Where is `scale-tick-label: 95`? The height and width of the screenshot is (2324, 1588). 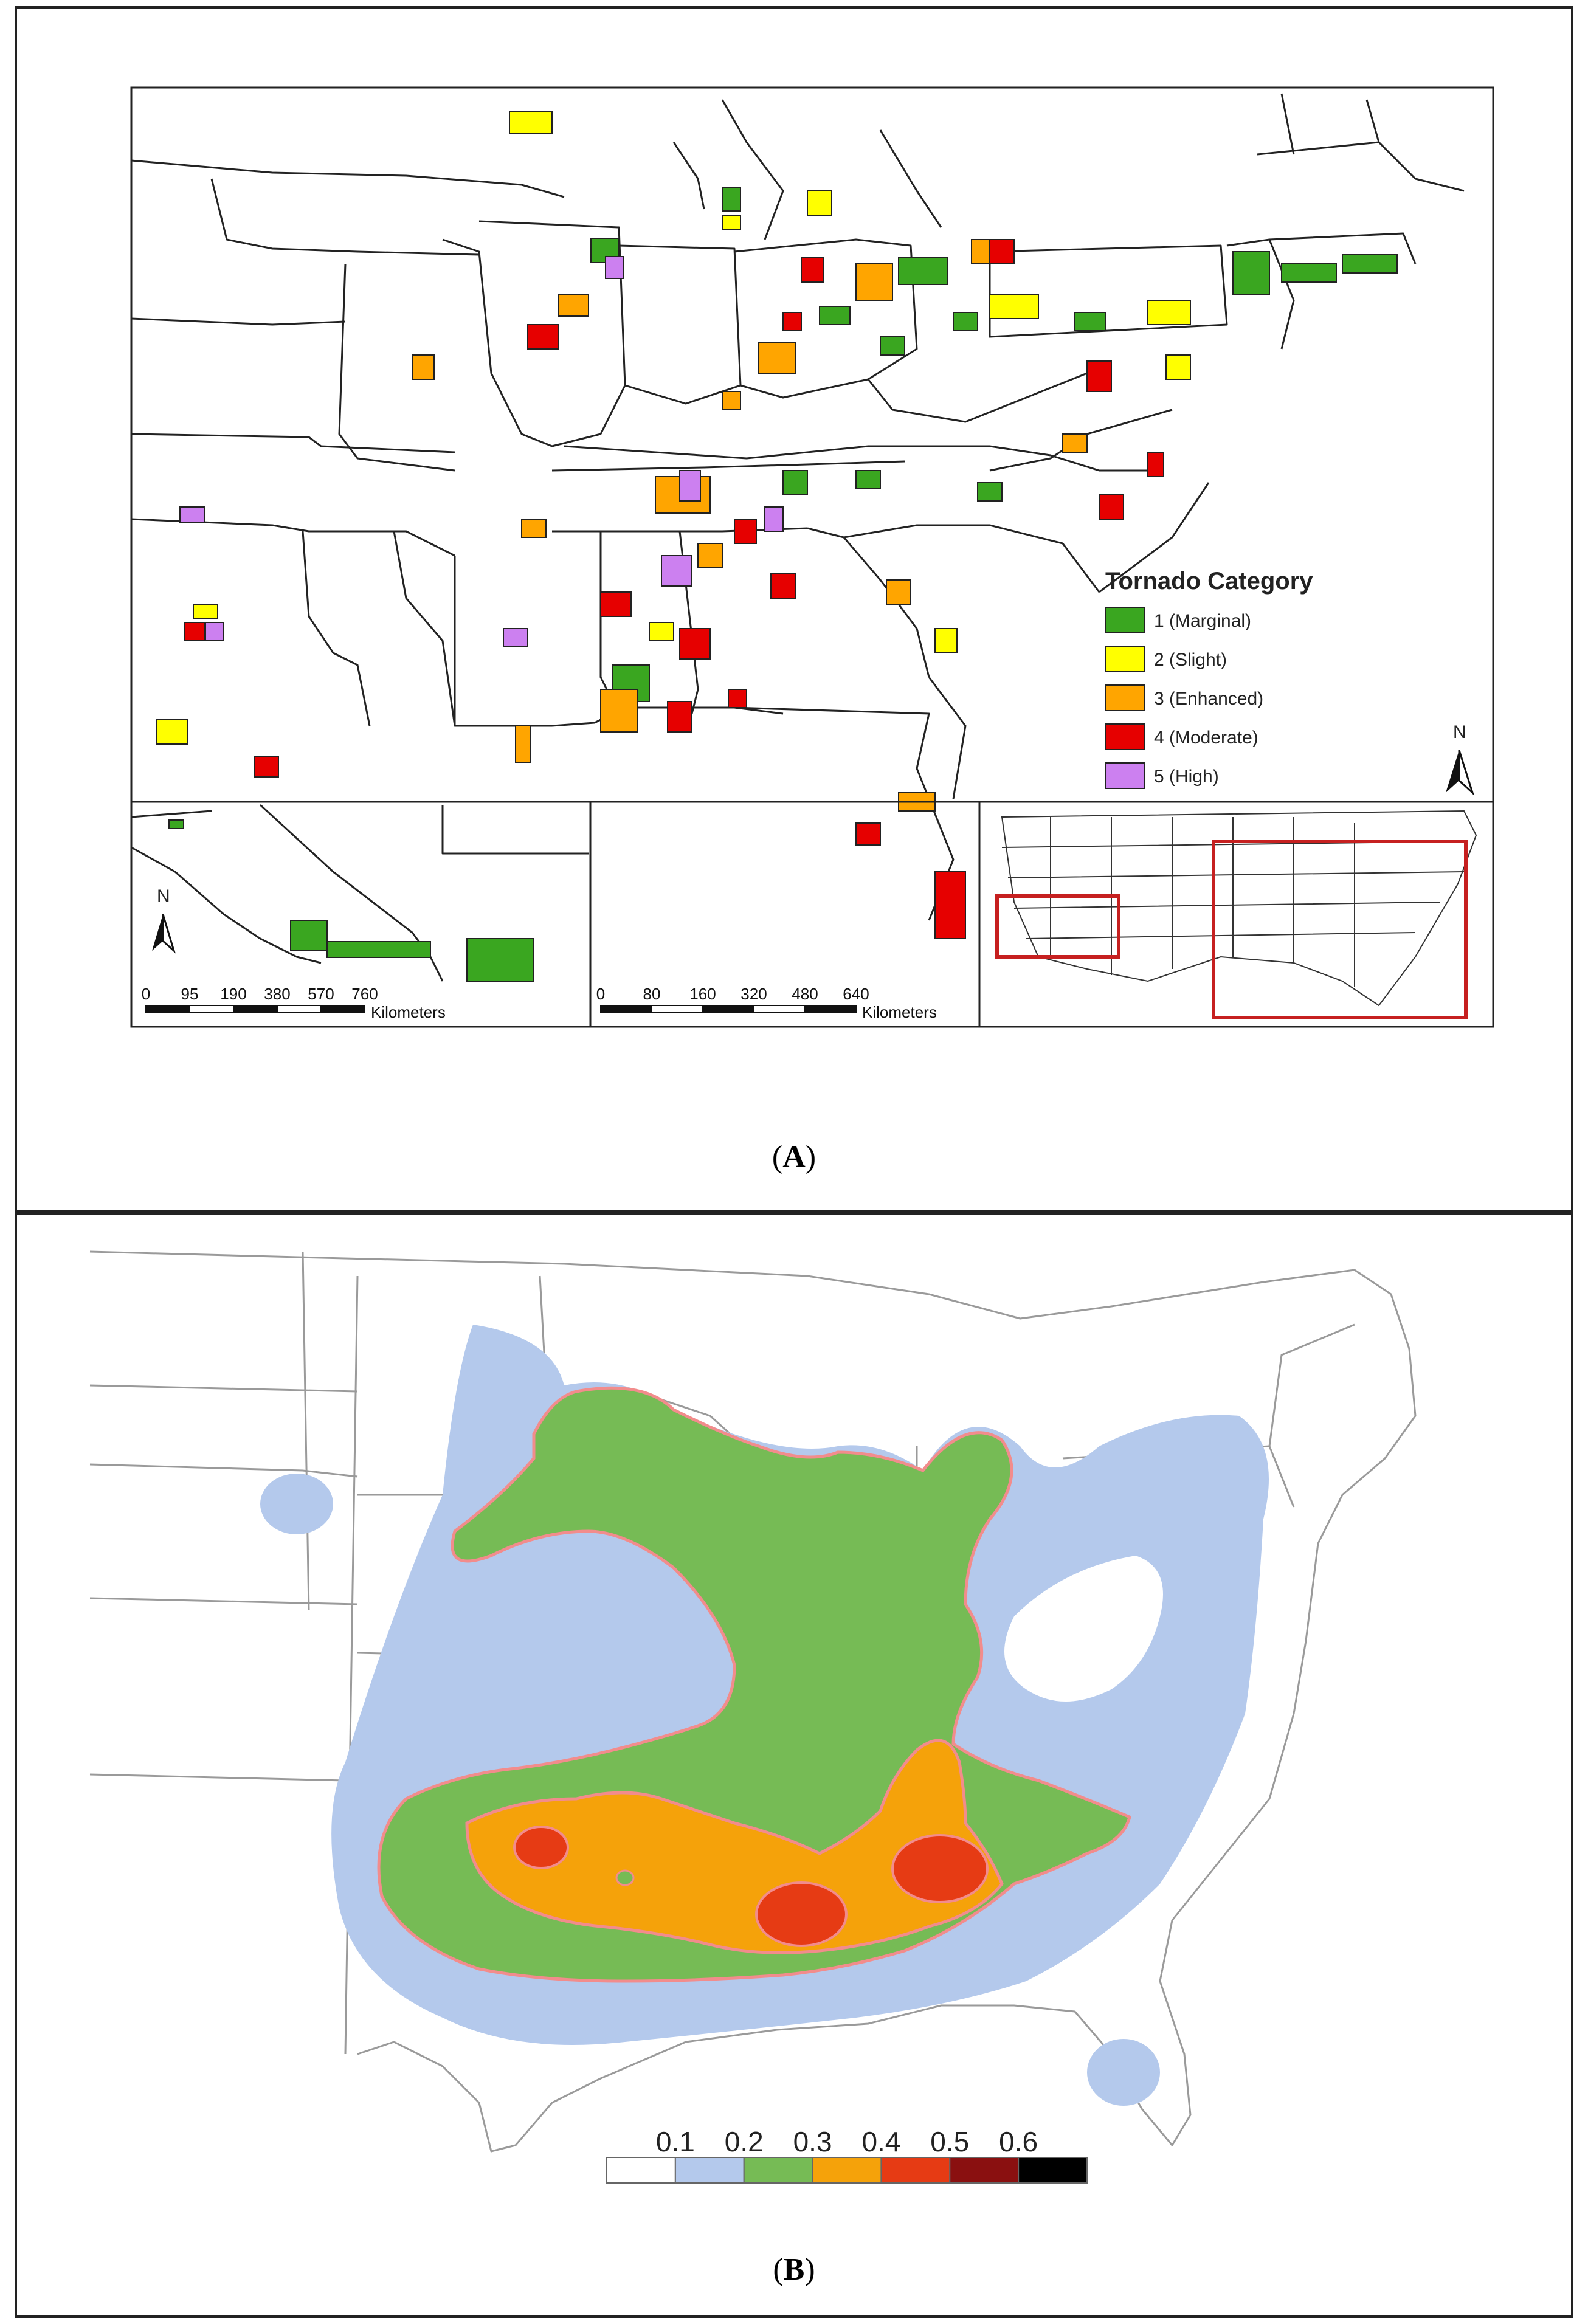 scale-tick-label: 95 is located at coordinates (190, 994).